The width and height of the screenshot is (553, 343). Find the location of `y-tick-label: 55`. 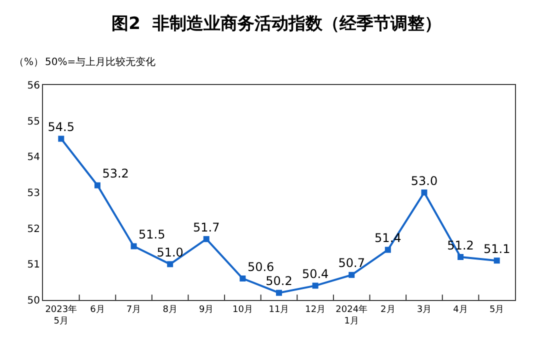

y-tick-label: 55 is located at coordinates (33, 122).